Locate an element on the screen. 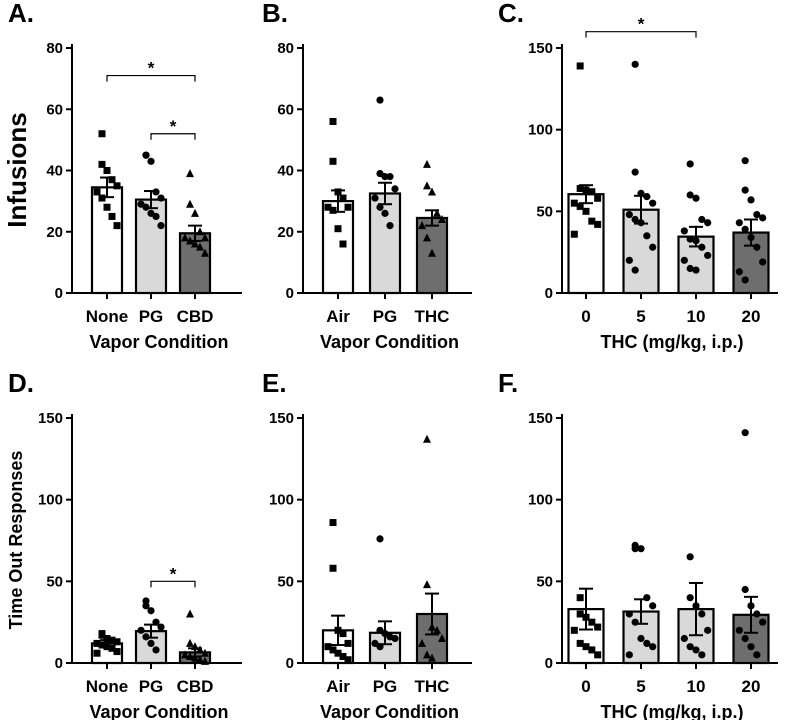 The width and height of the screenshot is (800, 720). significance-bracket: * is located at coordinates (151, 70).